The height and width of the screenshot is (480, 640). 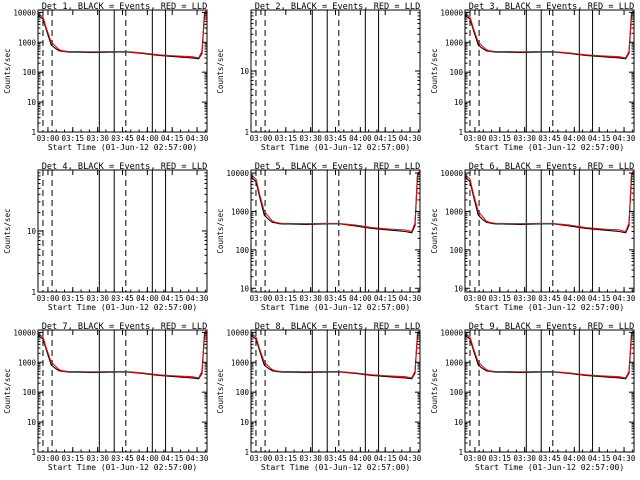 I want to click on panel-title: Det 3, BLACK = Events, RED = LLD, so click(x=552, y=7).